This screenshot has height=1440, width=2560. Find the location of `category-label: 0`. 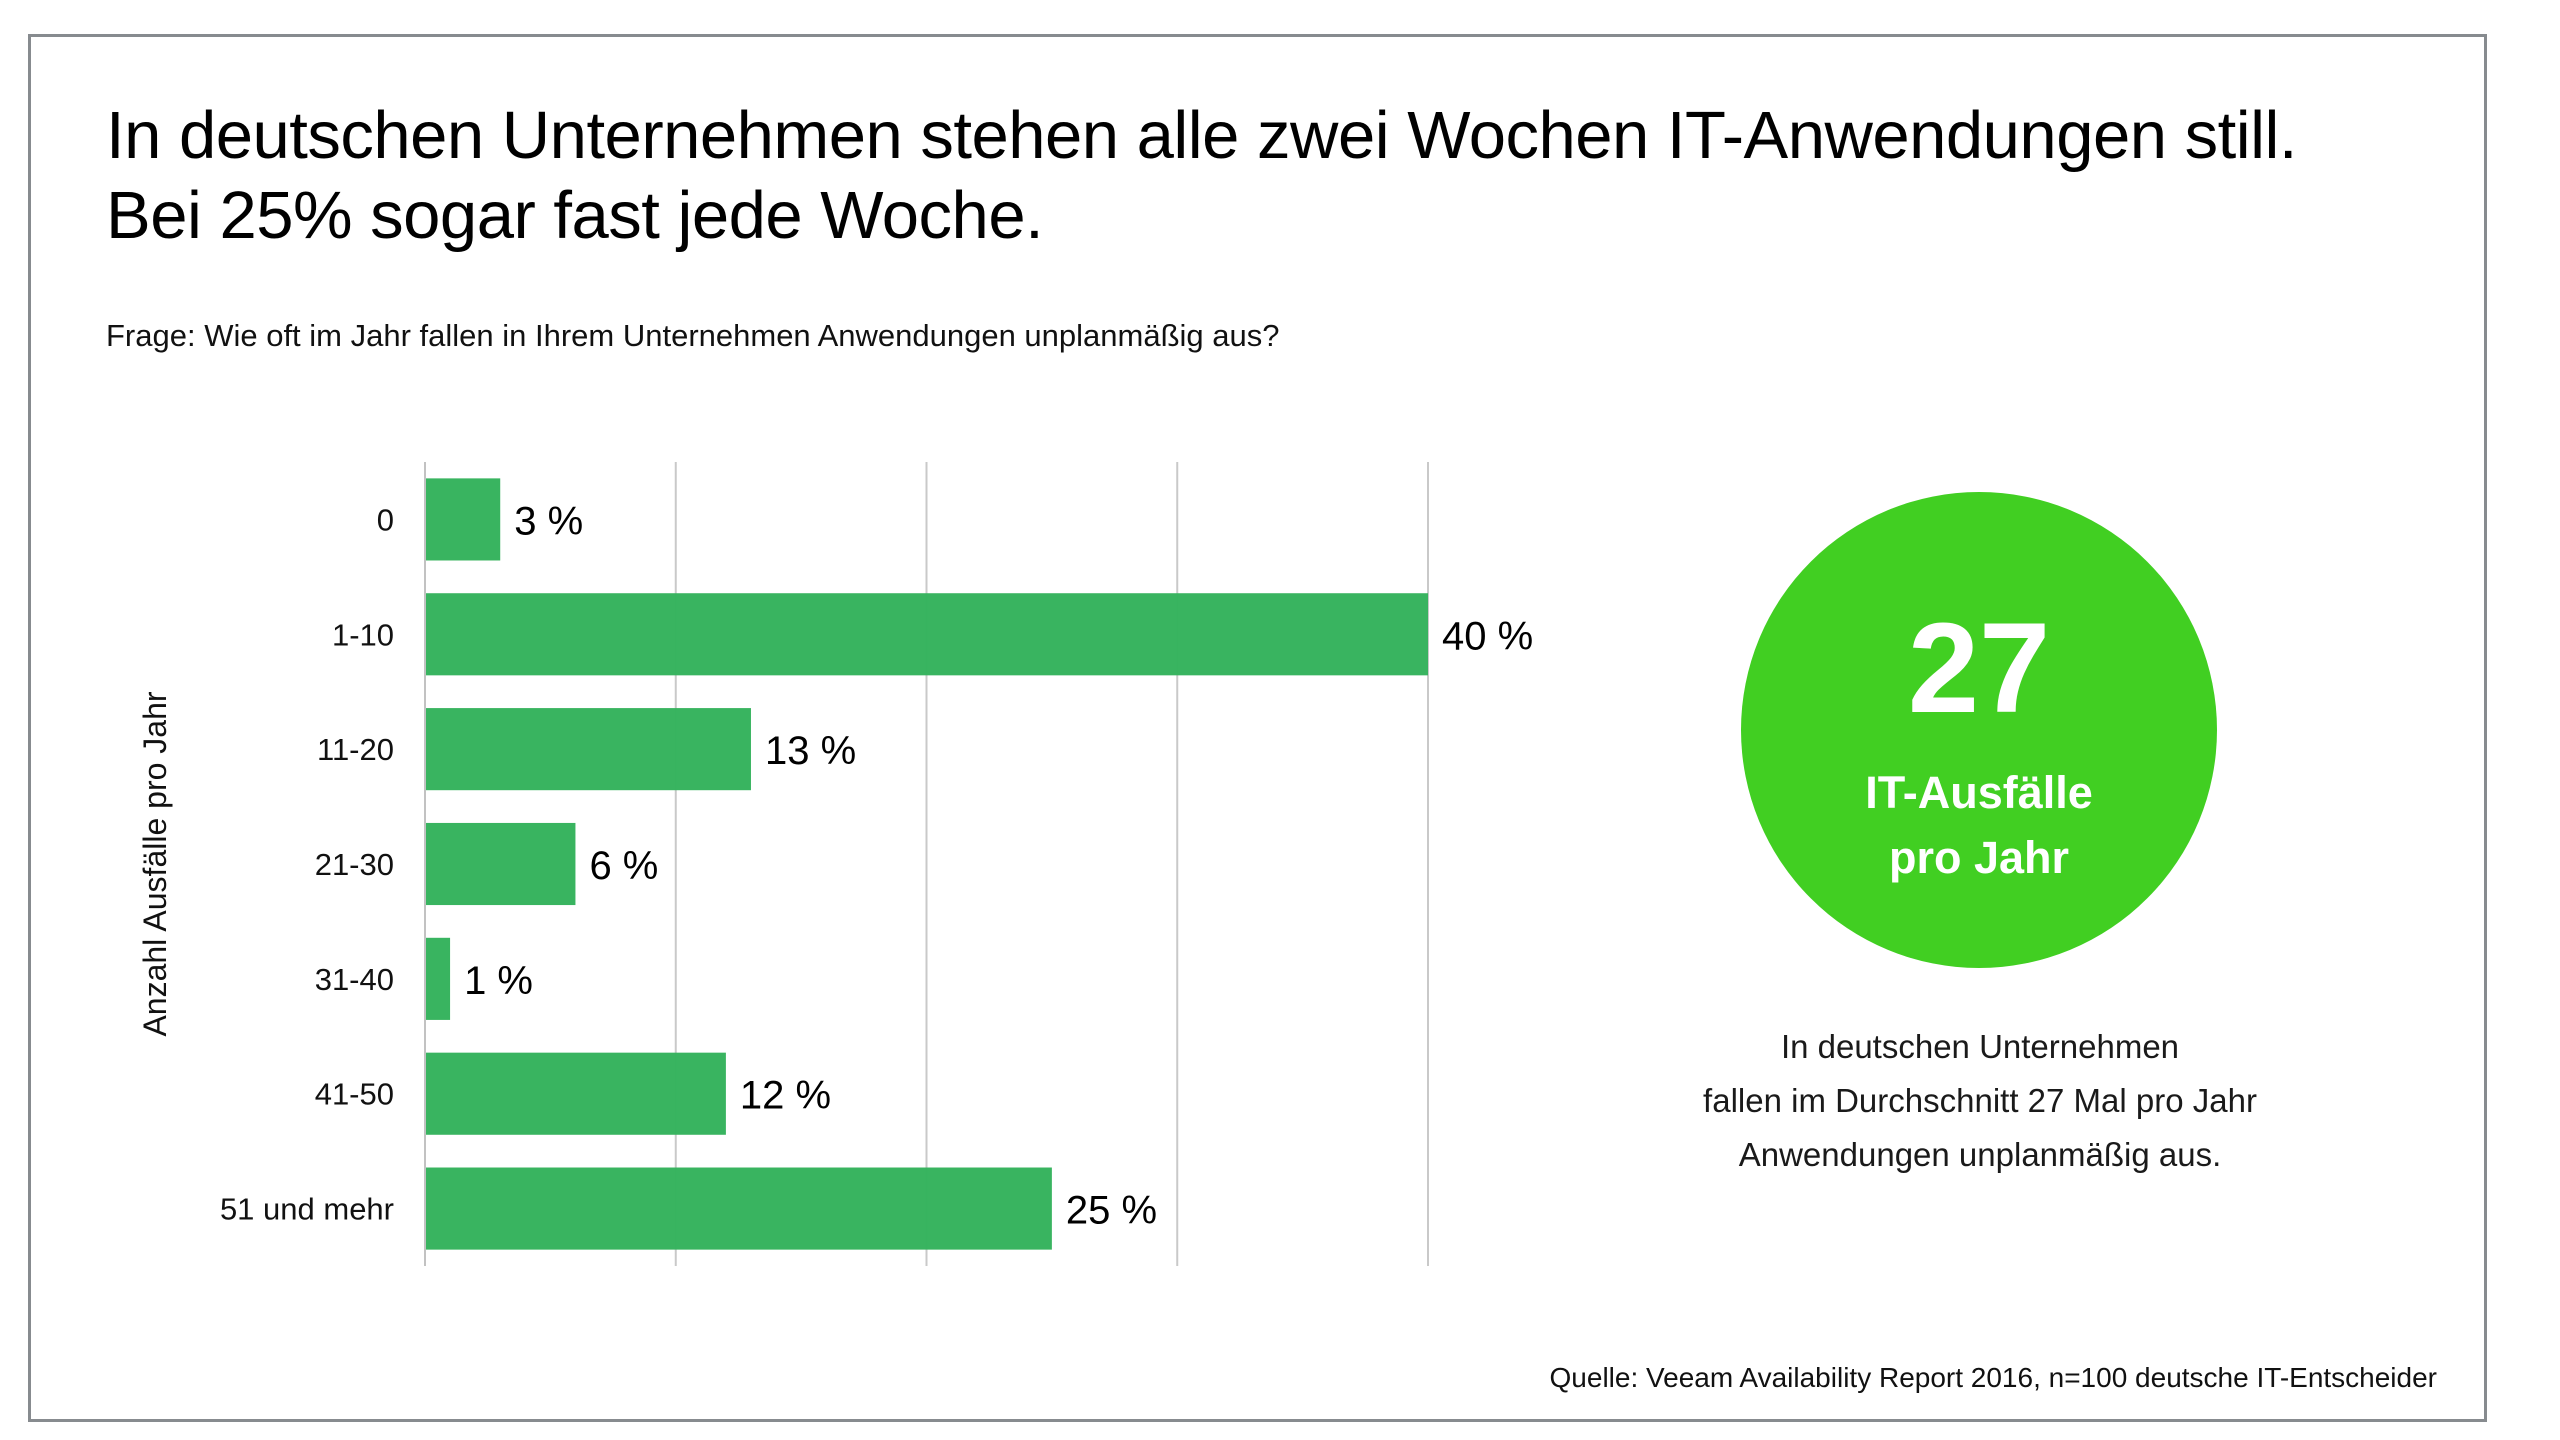

category-label: 0 is located at coordinates (385, 519).